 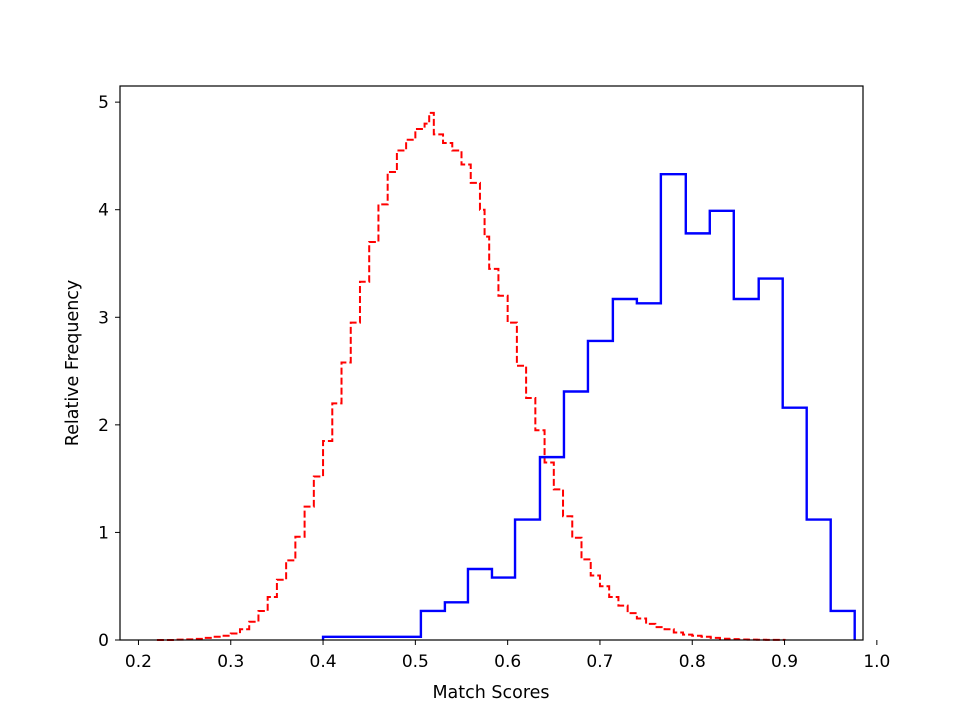 I want to click on y-axis: 0 1 2 3 4 5, so click(x=109, y=372).